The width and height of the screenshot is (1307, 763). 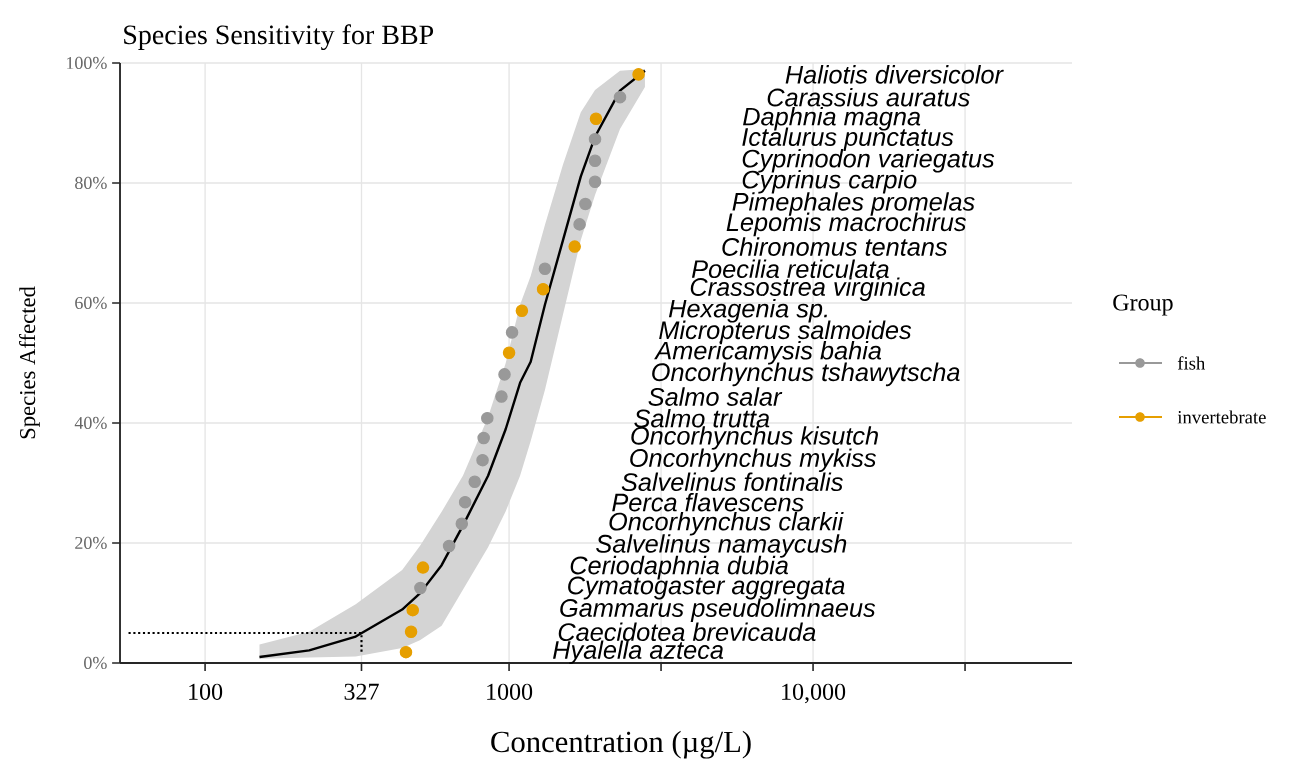 What do you see at coordinates (702, 418) in the screenshot?
I see `annotation: Salmo trutta` at bounding box center [702, 418].